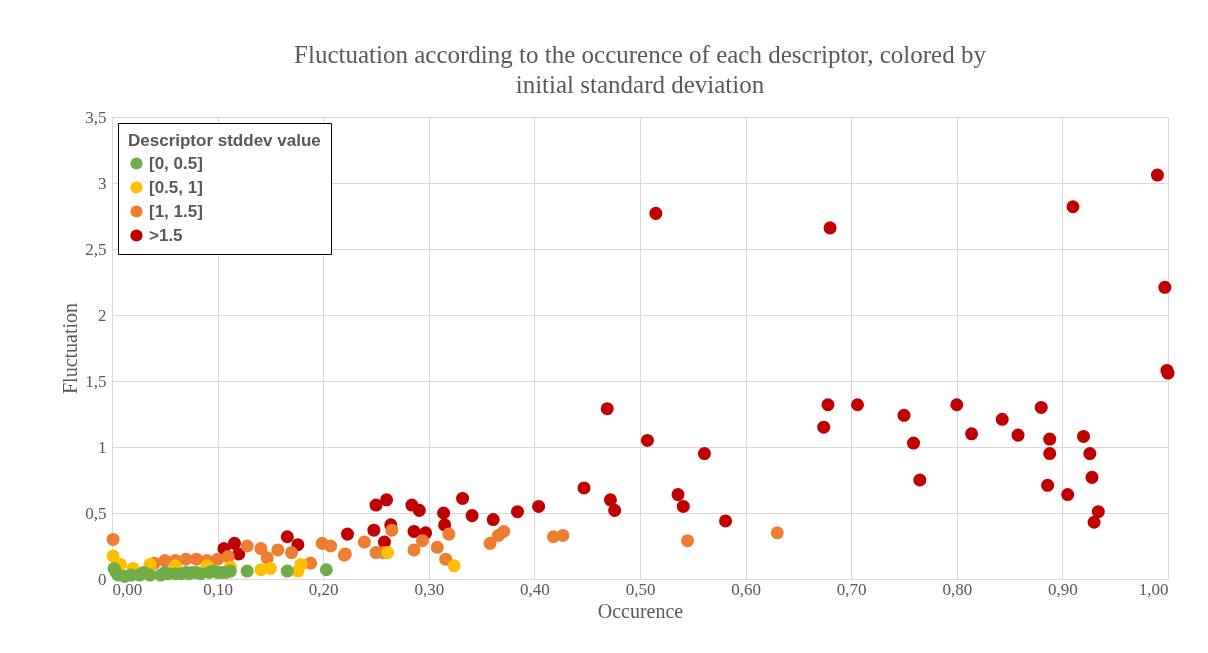 The width and height of the screenshot is (1208, 653). Describe the element at coordinates (102, 315) in the screenshot. I see `y-tick-label: 2` at that location.